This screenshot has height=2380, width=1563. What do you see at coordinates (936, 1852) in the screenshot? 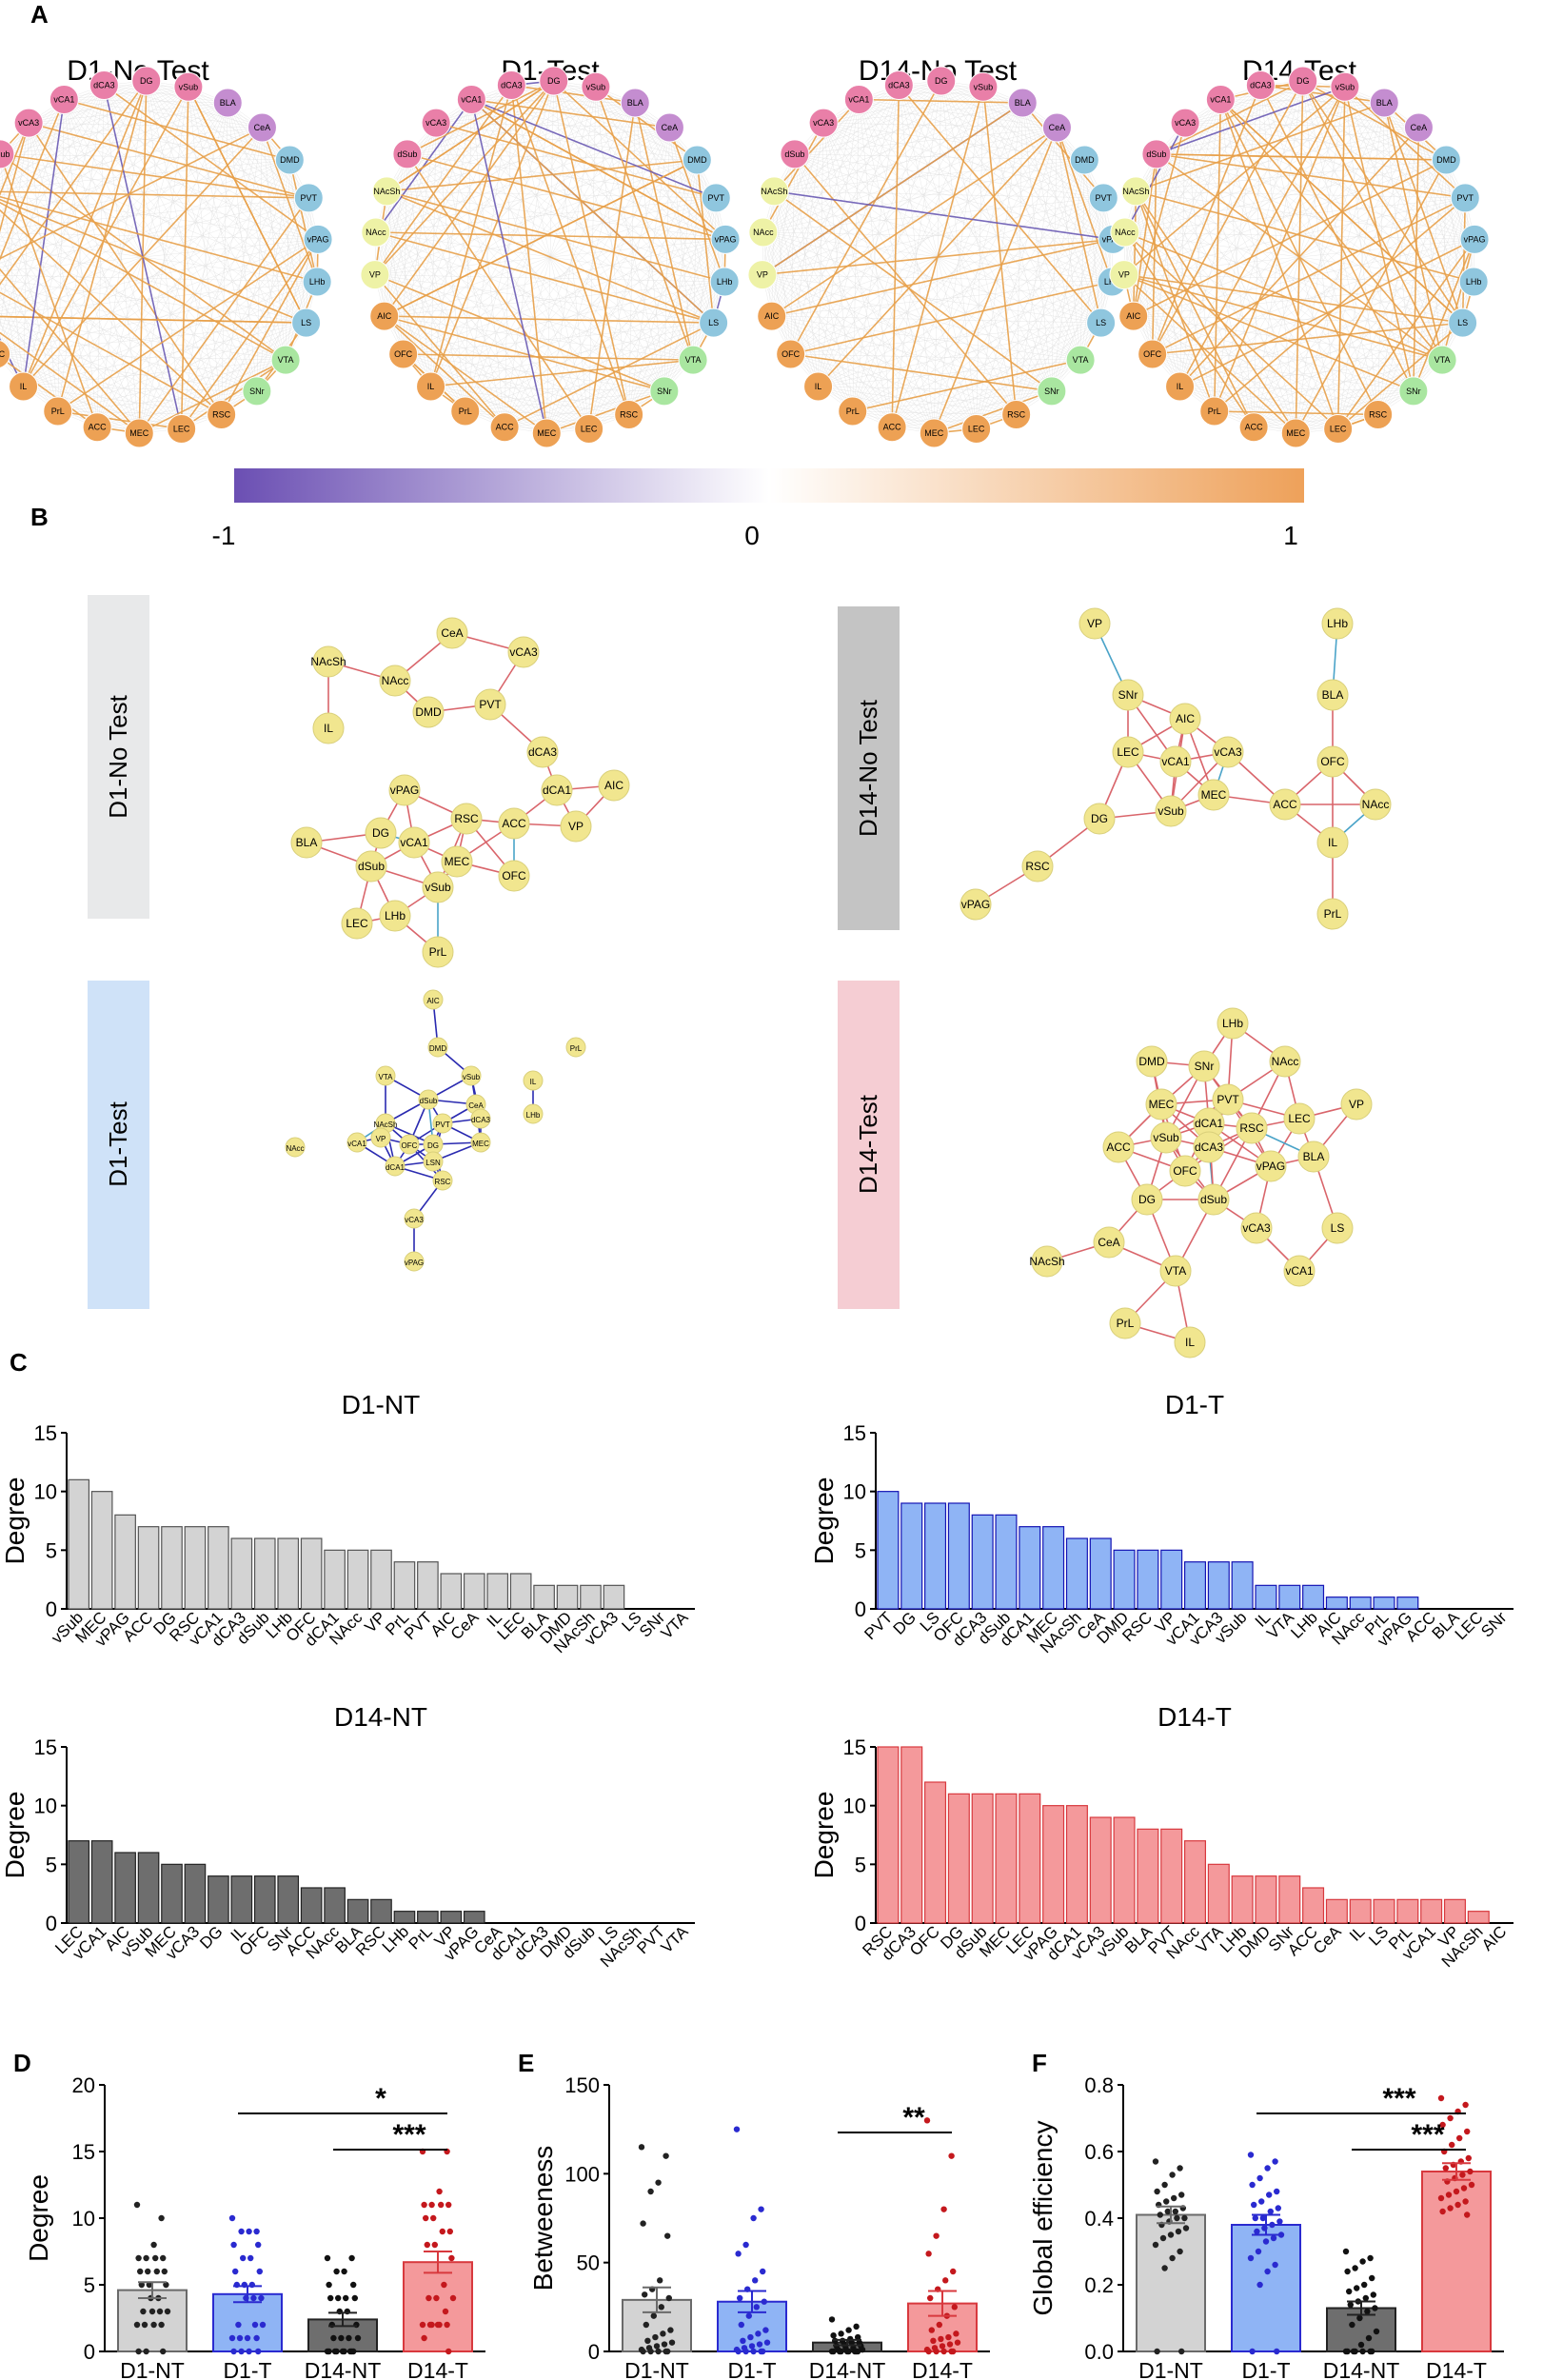
I see `bar-ofc` at bounding box center [936, 1852].